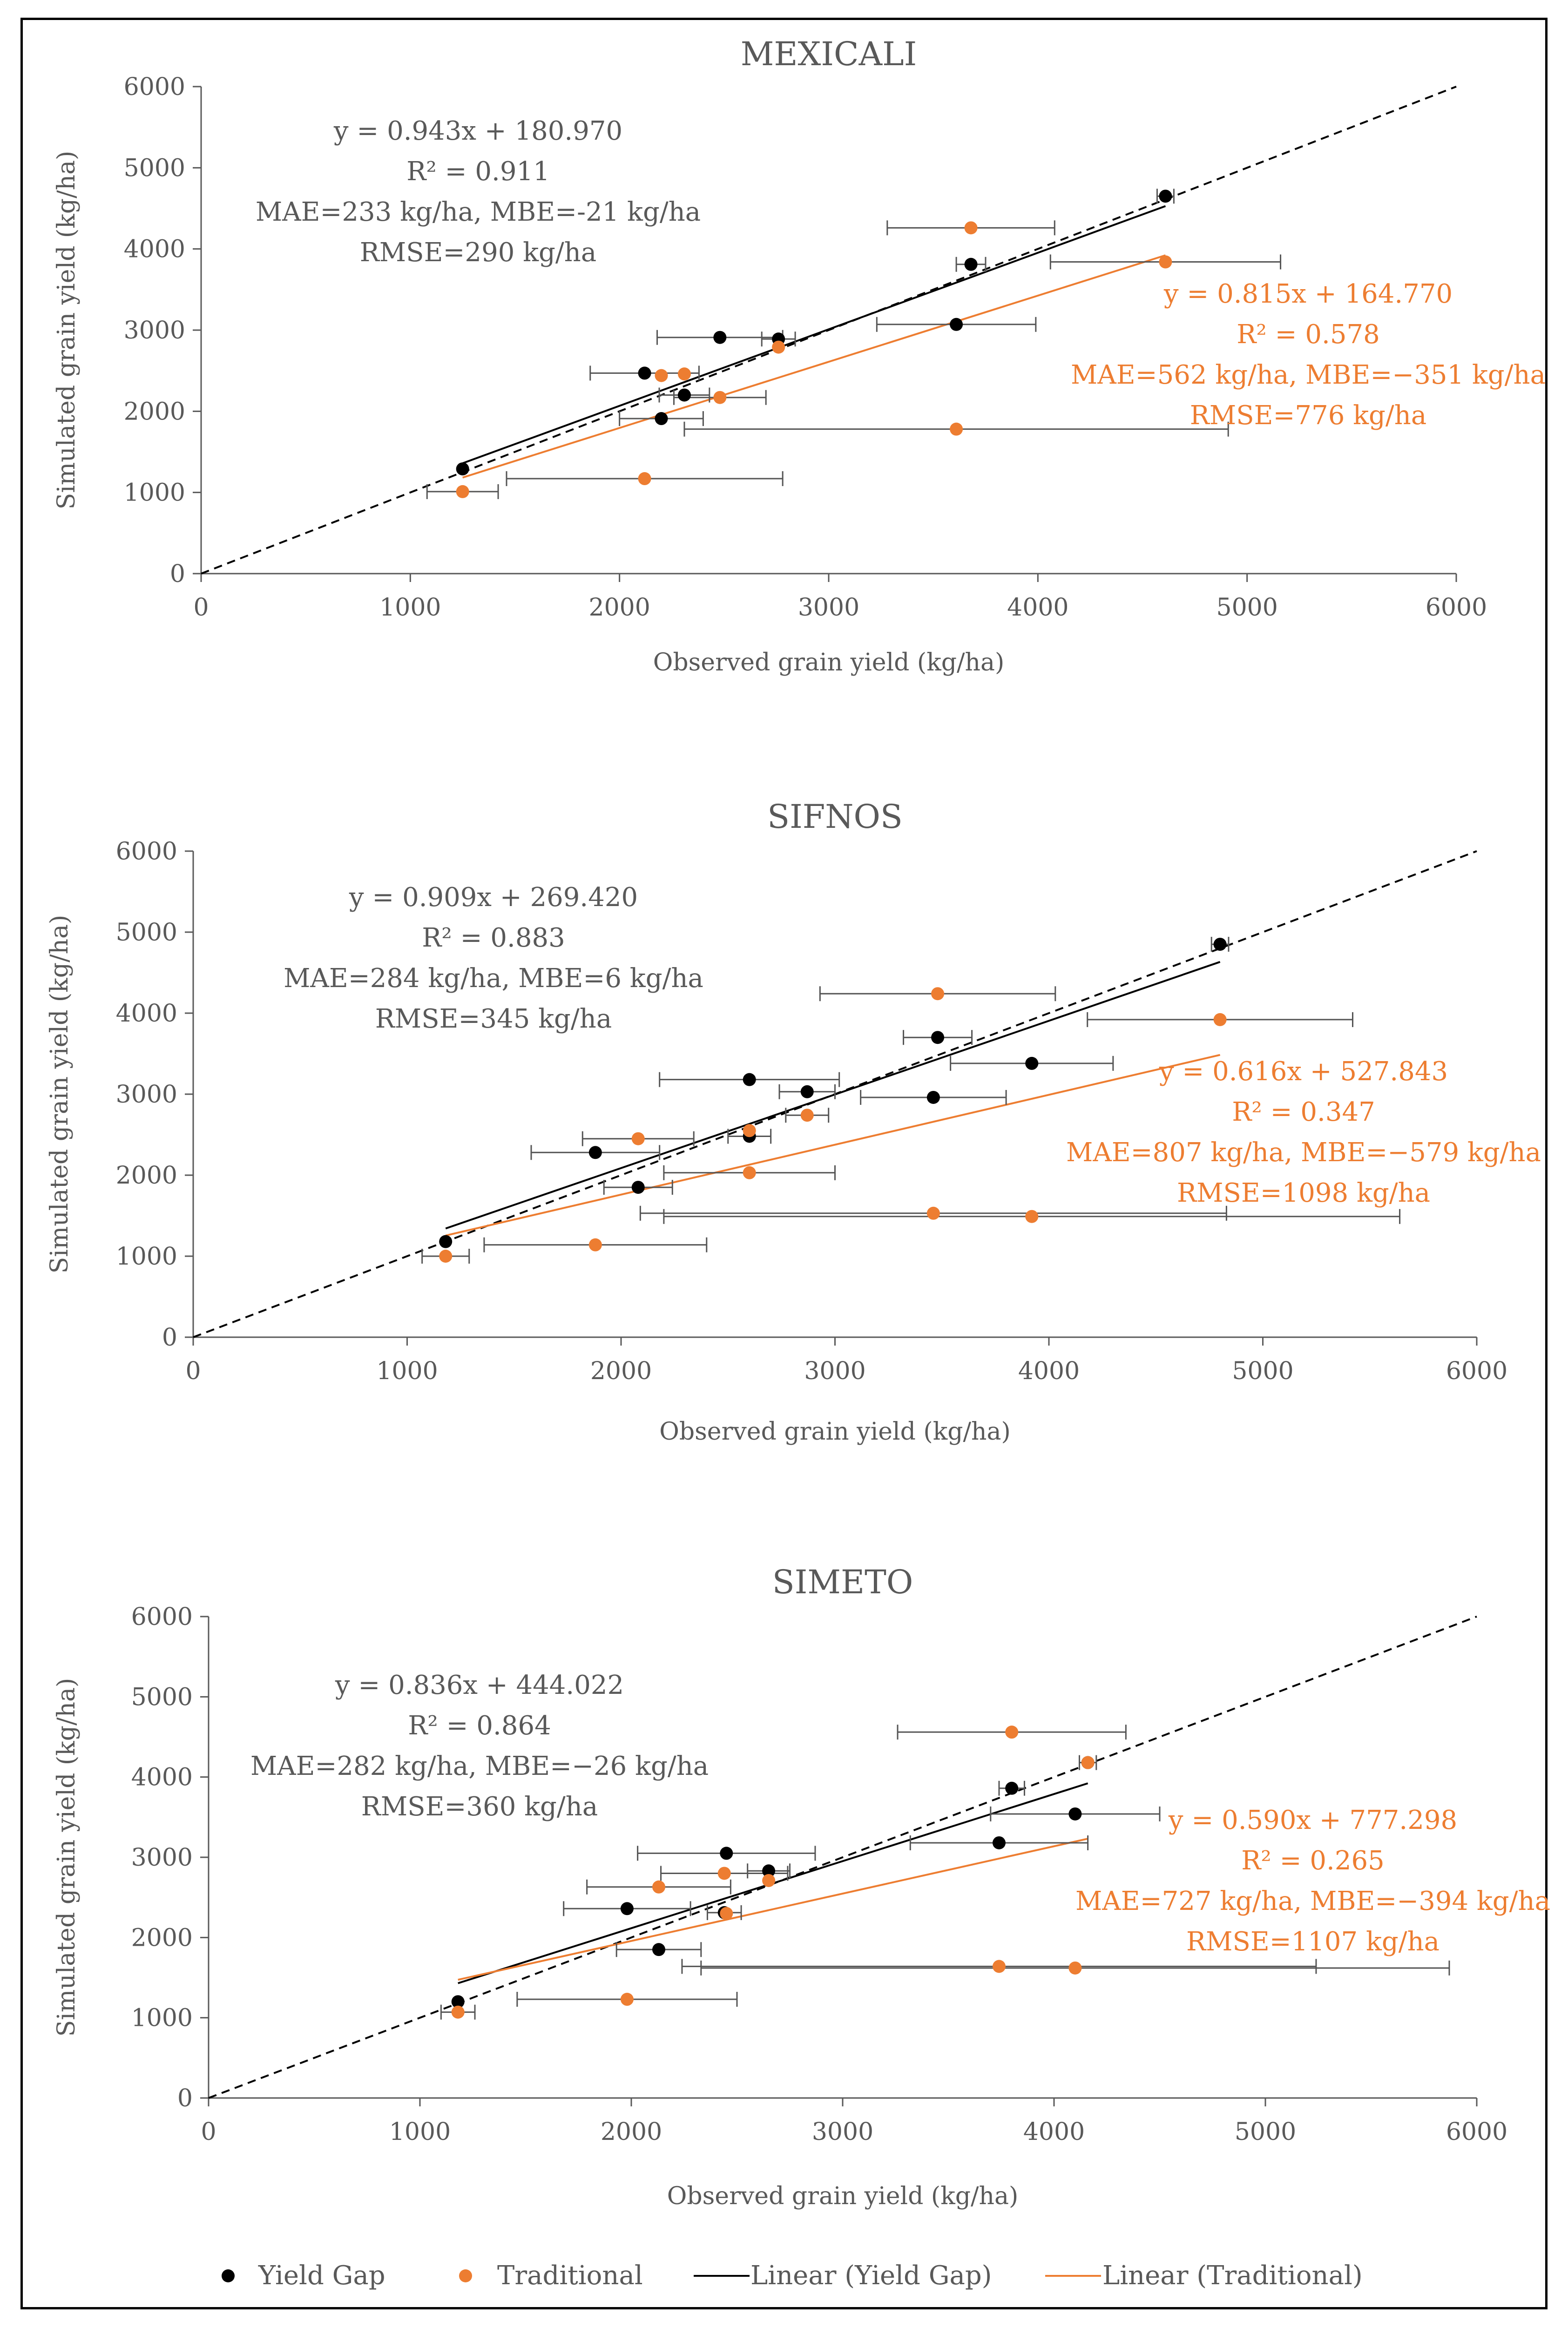 This screenshot has height=2328, width=1568. What do you see at coordinates (1304, 1152) in the screenshot?
I see `annotation-traditional: MAE=807 kg/ha, MBE=−579 kg/ha` at bounding box center [1304, 1152].